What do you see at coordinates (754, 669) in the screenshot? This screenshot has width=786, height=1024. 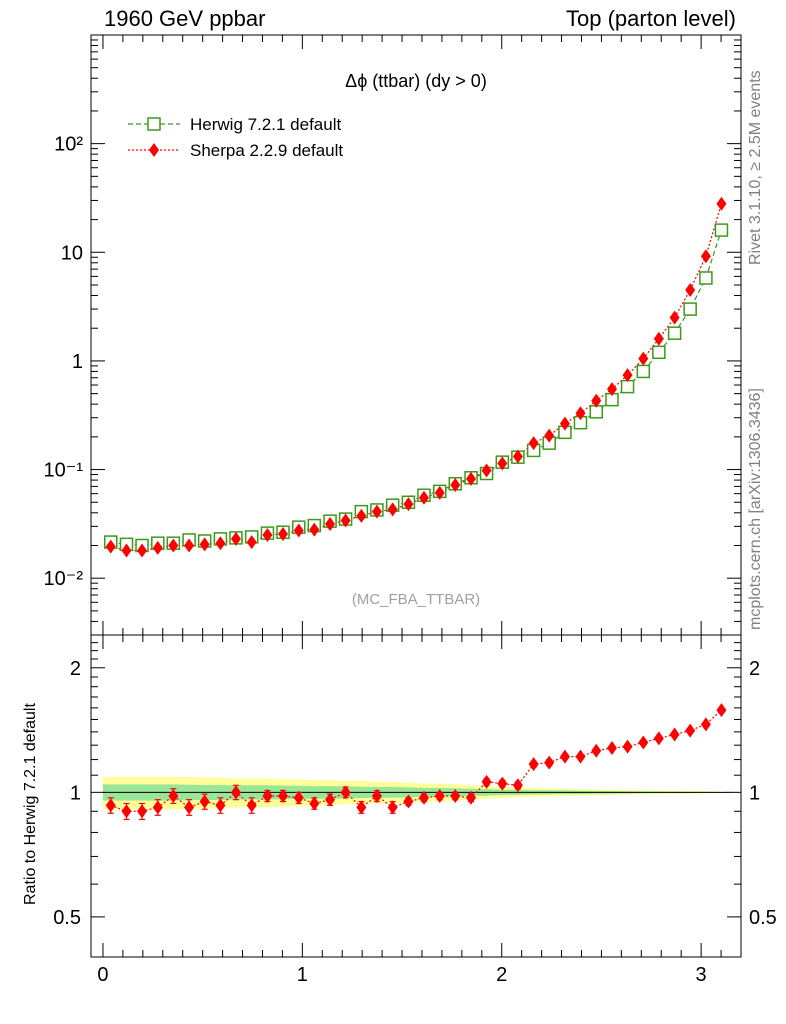 I see `ratio-y-tick-label-right: 2` at bounding box center [754, 669].